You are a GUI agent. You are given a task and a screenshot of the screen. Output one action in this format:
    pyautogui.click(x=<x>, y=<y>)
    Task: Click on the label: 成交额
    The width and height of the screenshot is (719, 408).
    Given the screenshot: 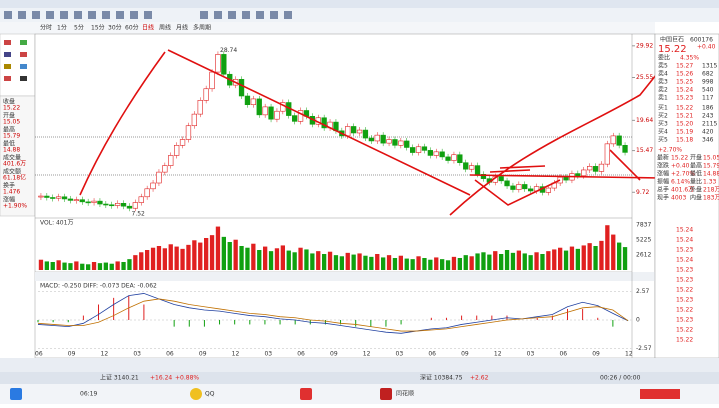 What is the action you would take?
    pyautogui.click(x=12, y=172)
    